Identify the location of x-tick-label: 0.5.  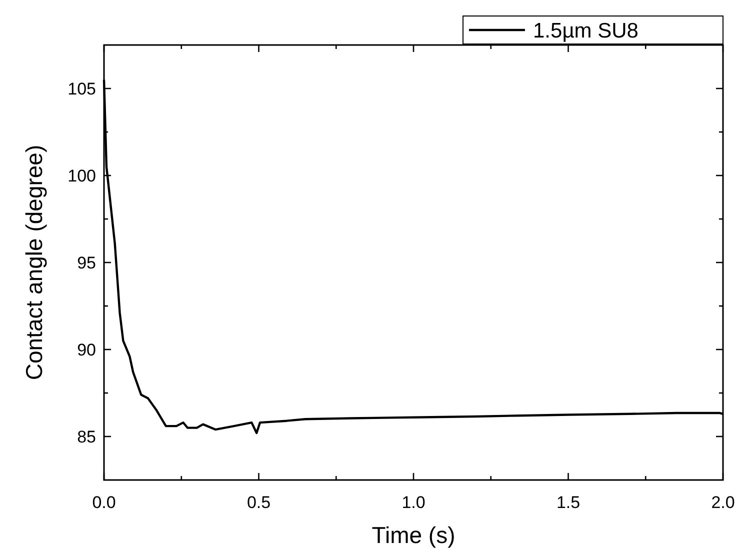
(258, 502).